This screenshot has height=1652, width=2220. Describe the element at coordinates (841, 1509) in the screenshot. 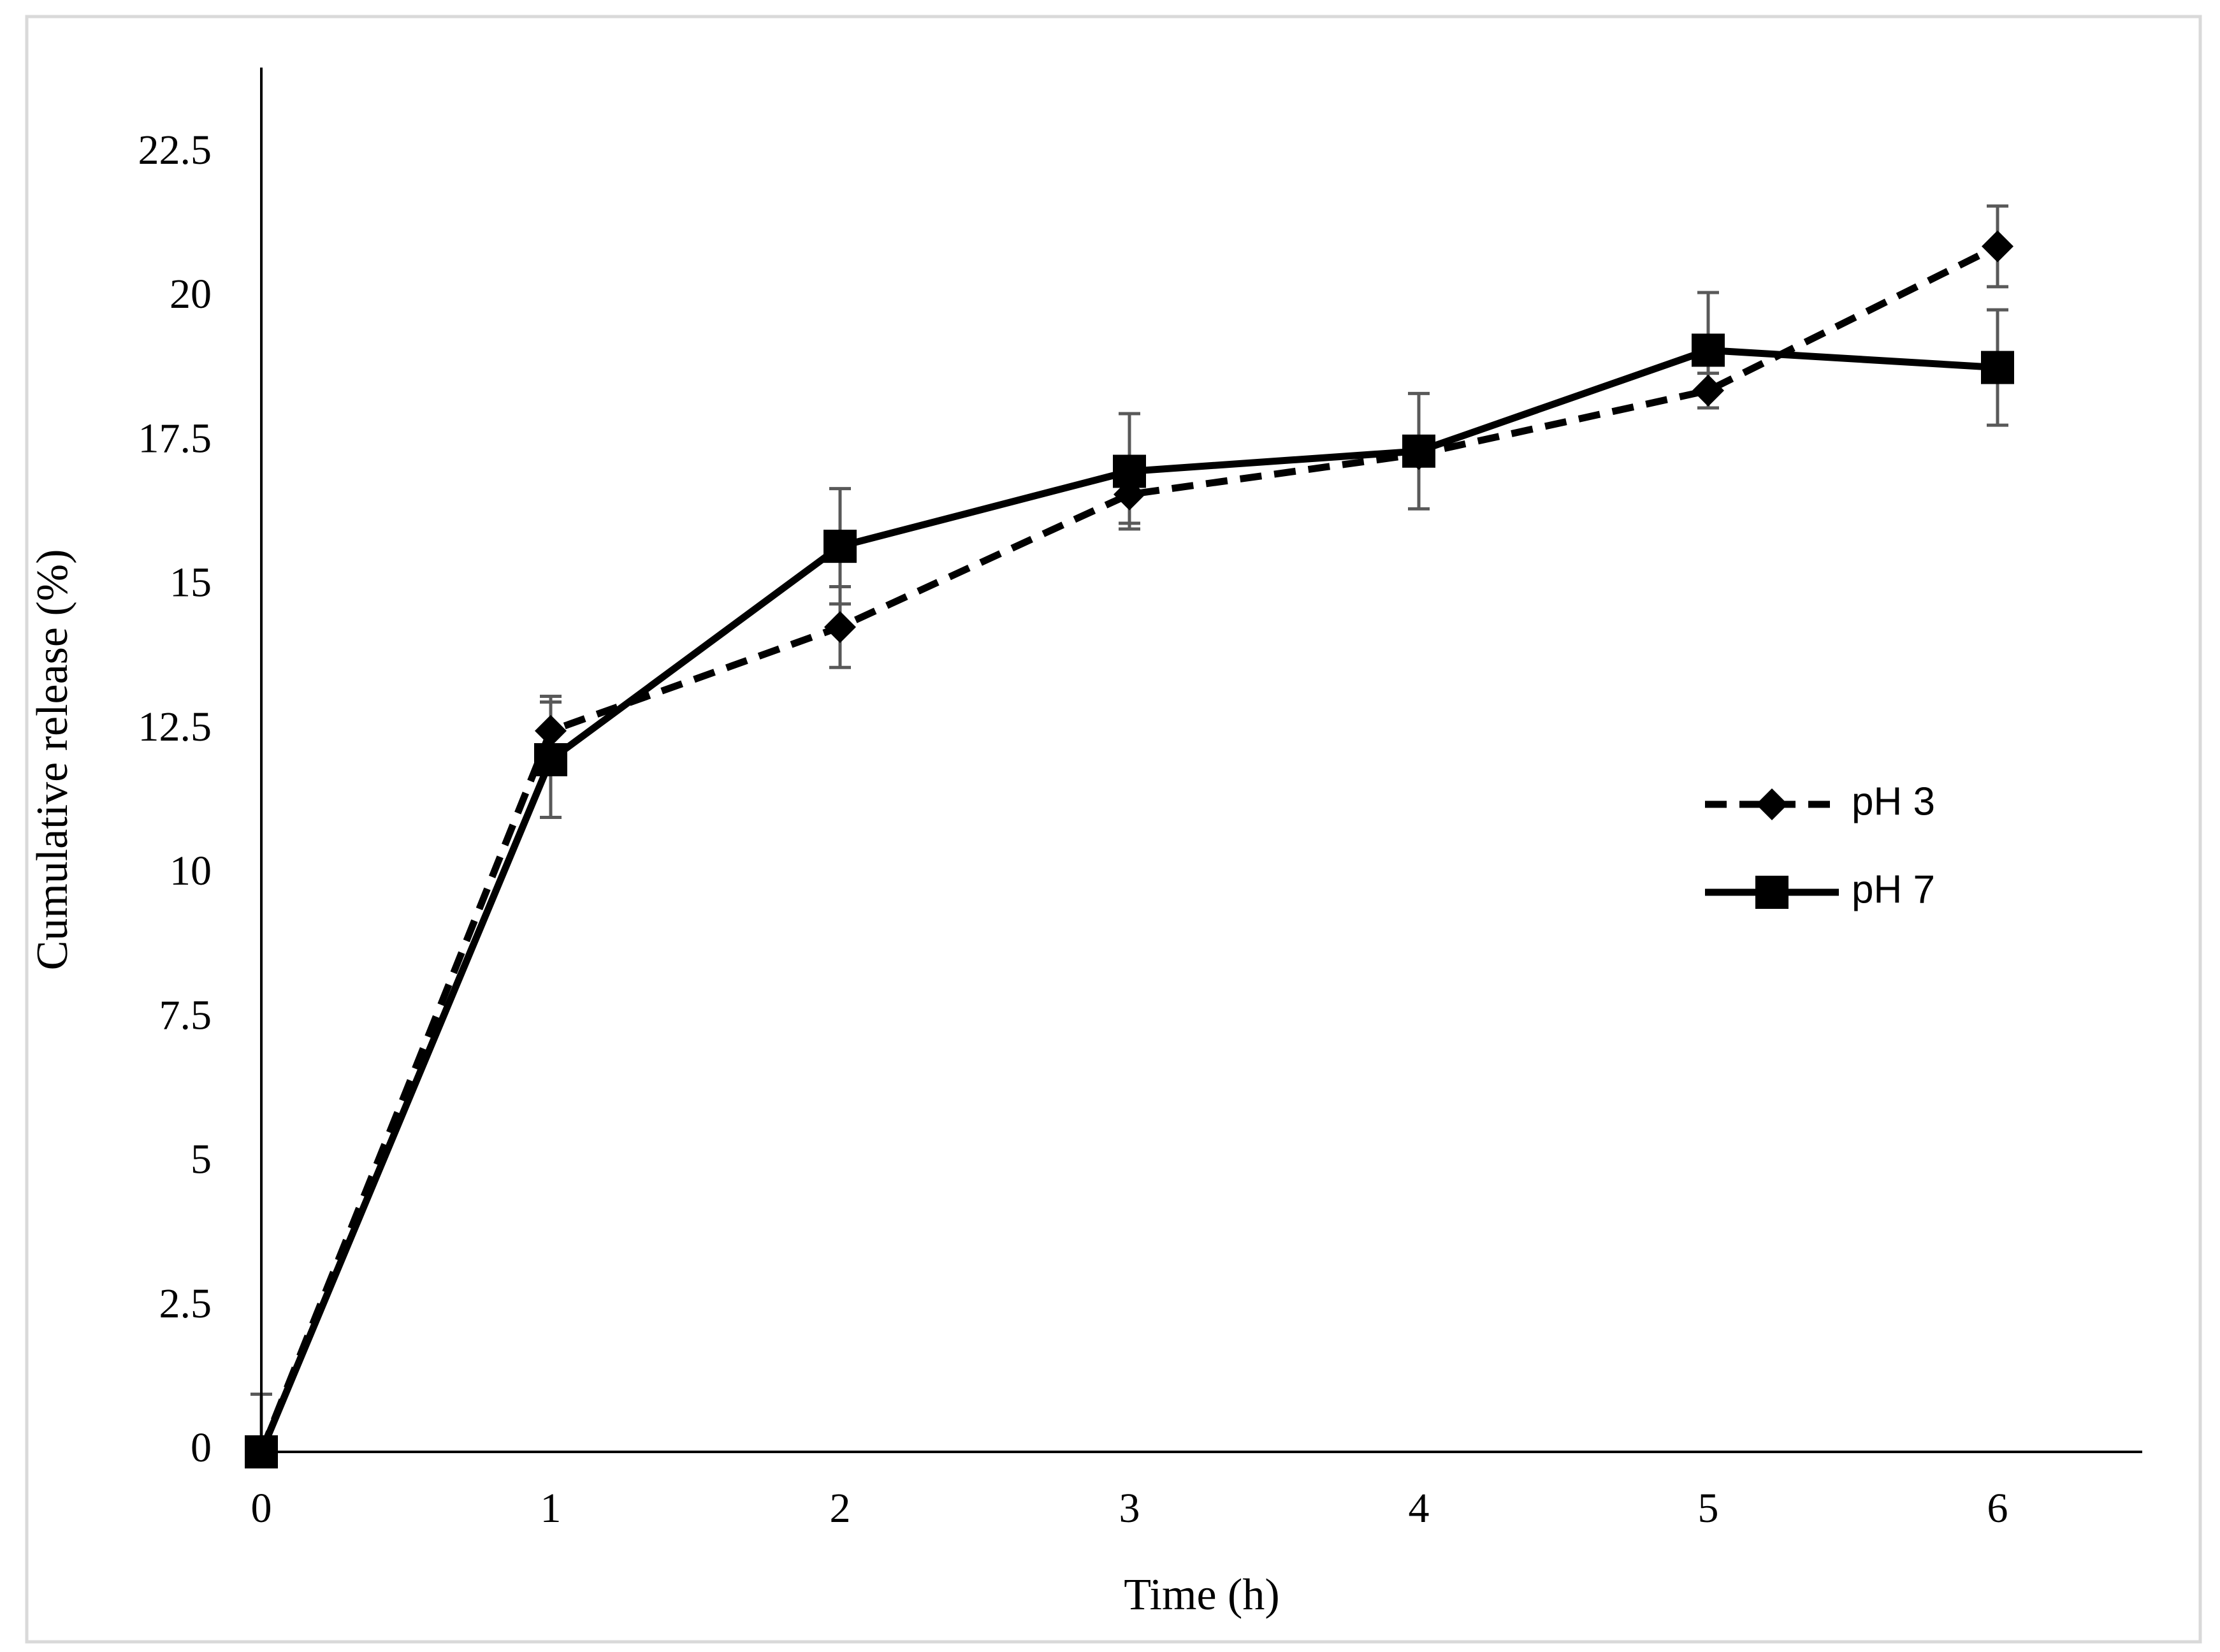

I see `x-tick-label: 2` at that location.